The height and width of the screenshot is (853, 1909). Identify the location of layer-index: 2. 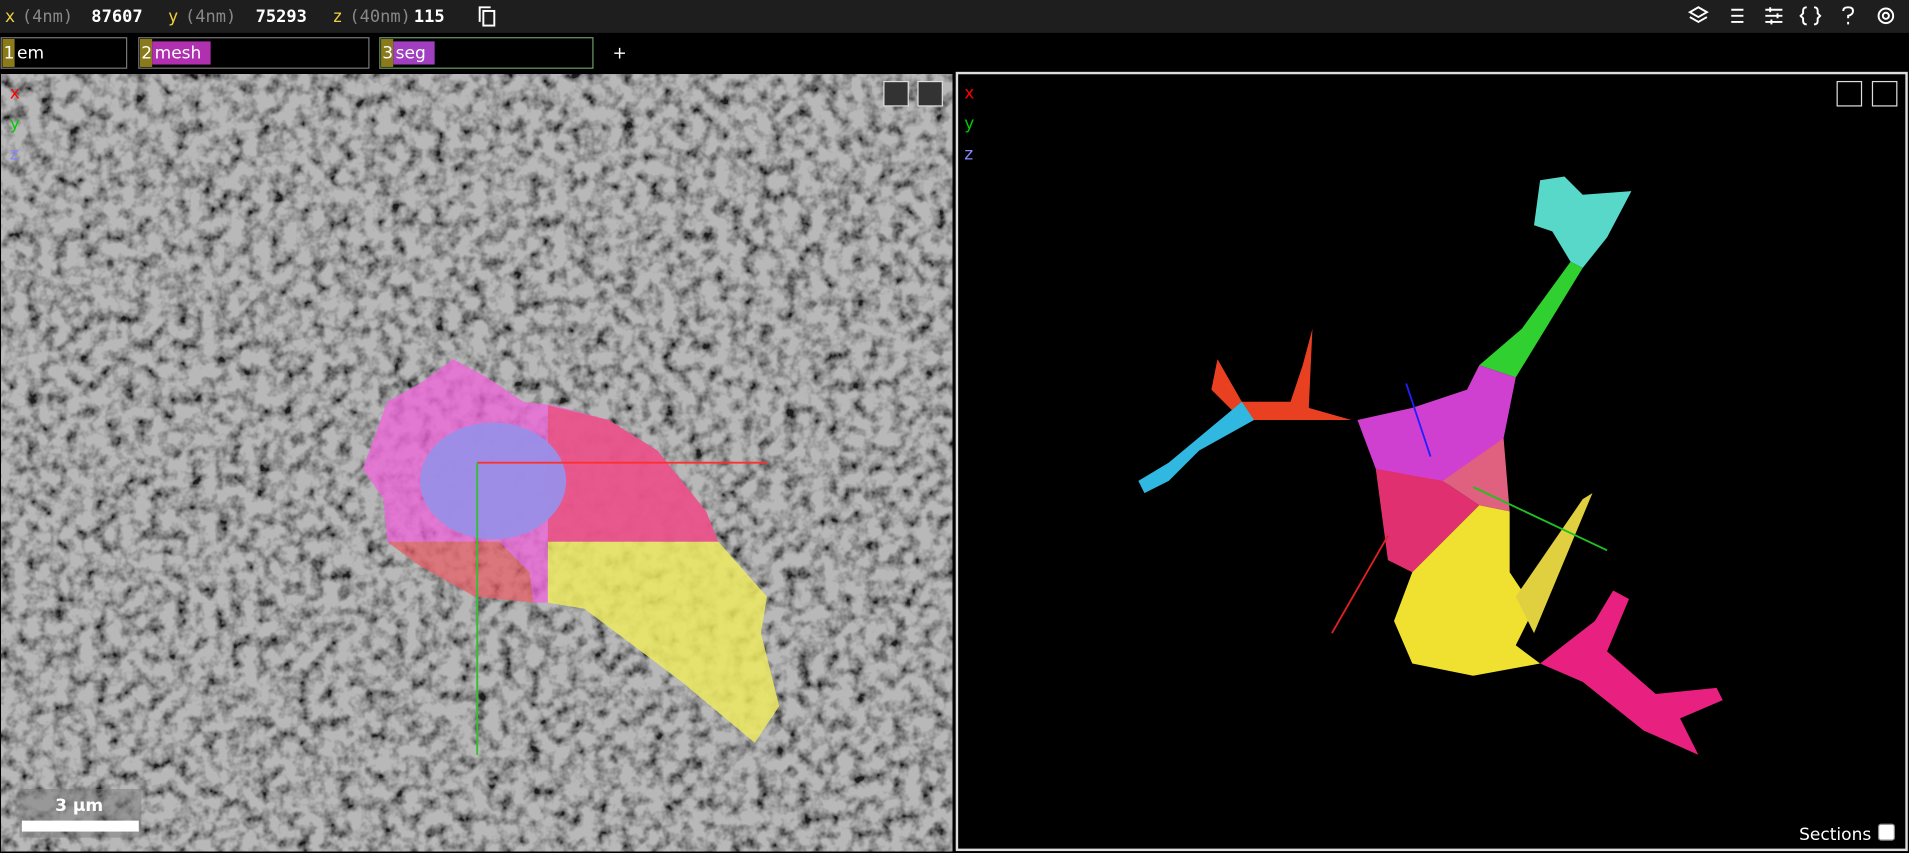
(146, 54).